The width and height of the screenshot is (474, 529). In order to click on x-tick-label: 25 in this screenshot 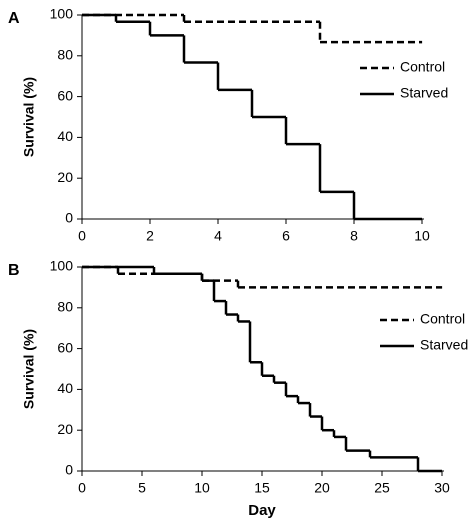, I will do `click(382, 488)`.